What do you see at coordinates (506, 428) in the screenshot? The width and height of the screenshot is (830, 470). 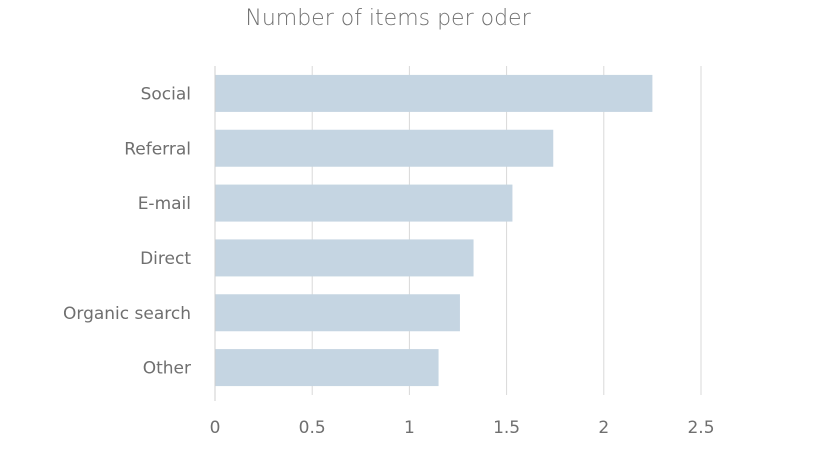 I see `x-tick-label: 1.5` at bounding box center [506, 428].